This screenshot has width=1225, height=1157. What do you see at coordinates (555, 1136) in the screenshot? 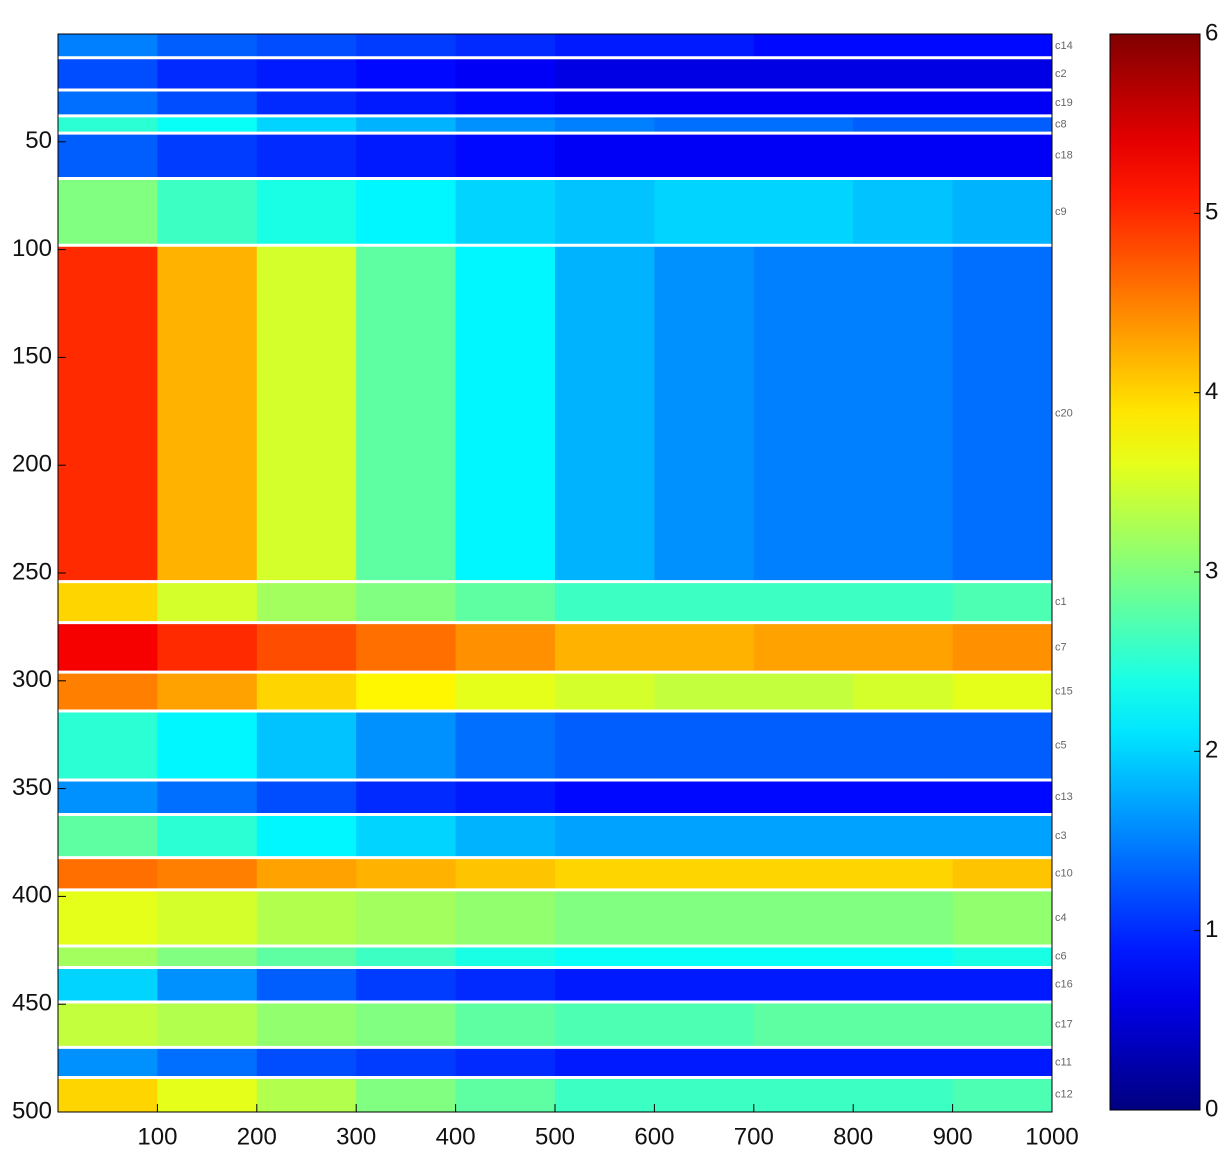
I see `x-tick-label: 500` at bounding box center [555, 1136].